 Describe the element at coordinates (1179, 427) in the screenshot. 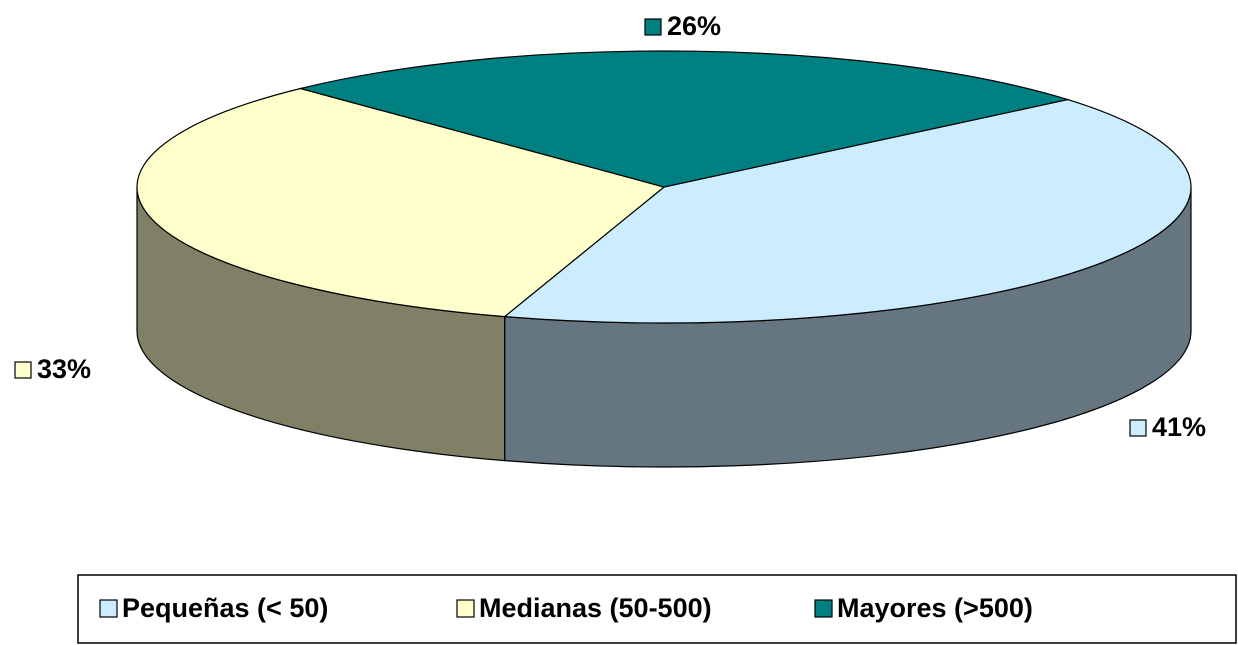

I see `data-label: 41%` at that location.